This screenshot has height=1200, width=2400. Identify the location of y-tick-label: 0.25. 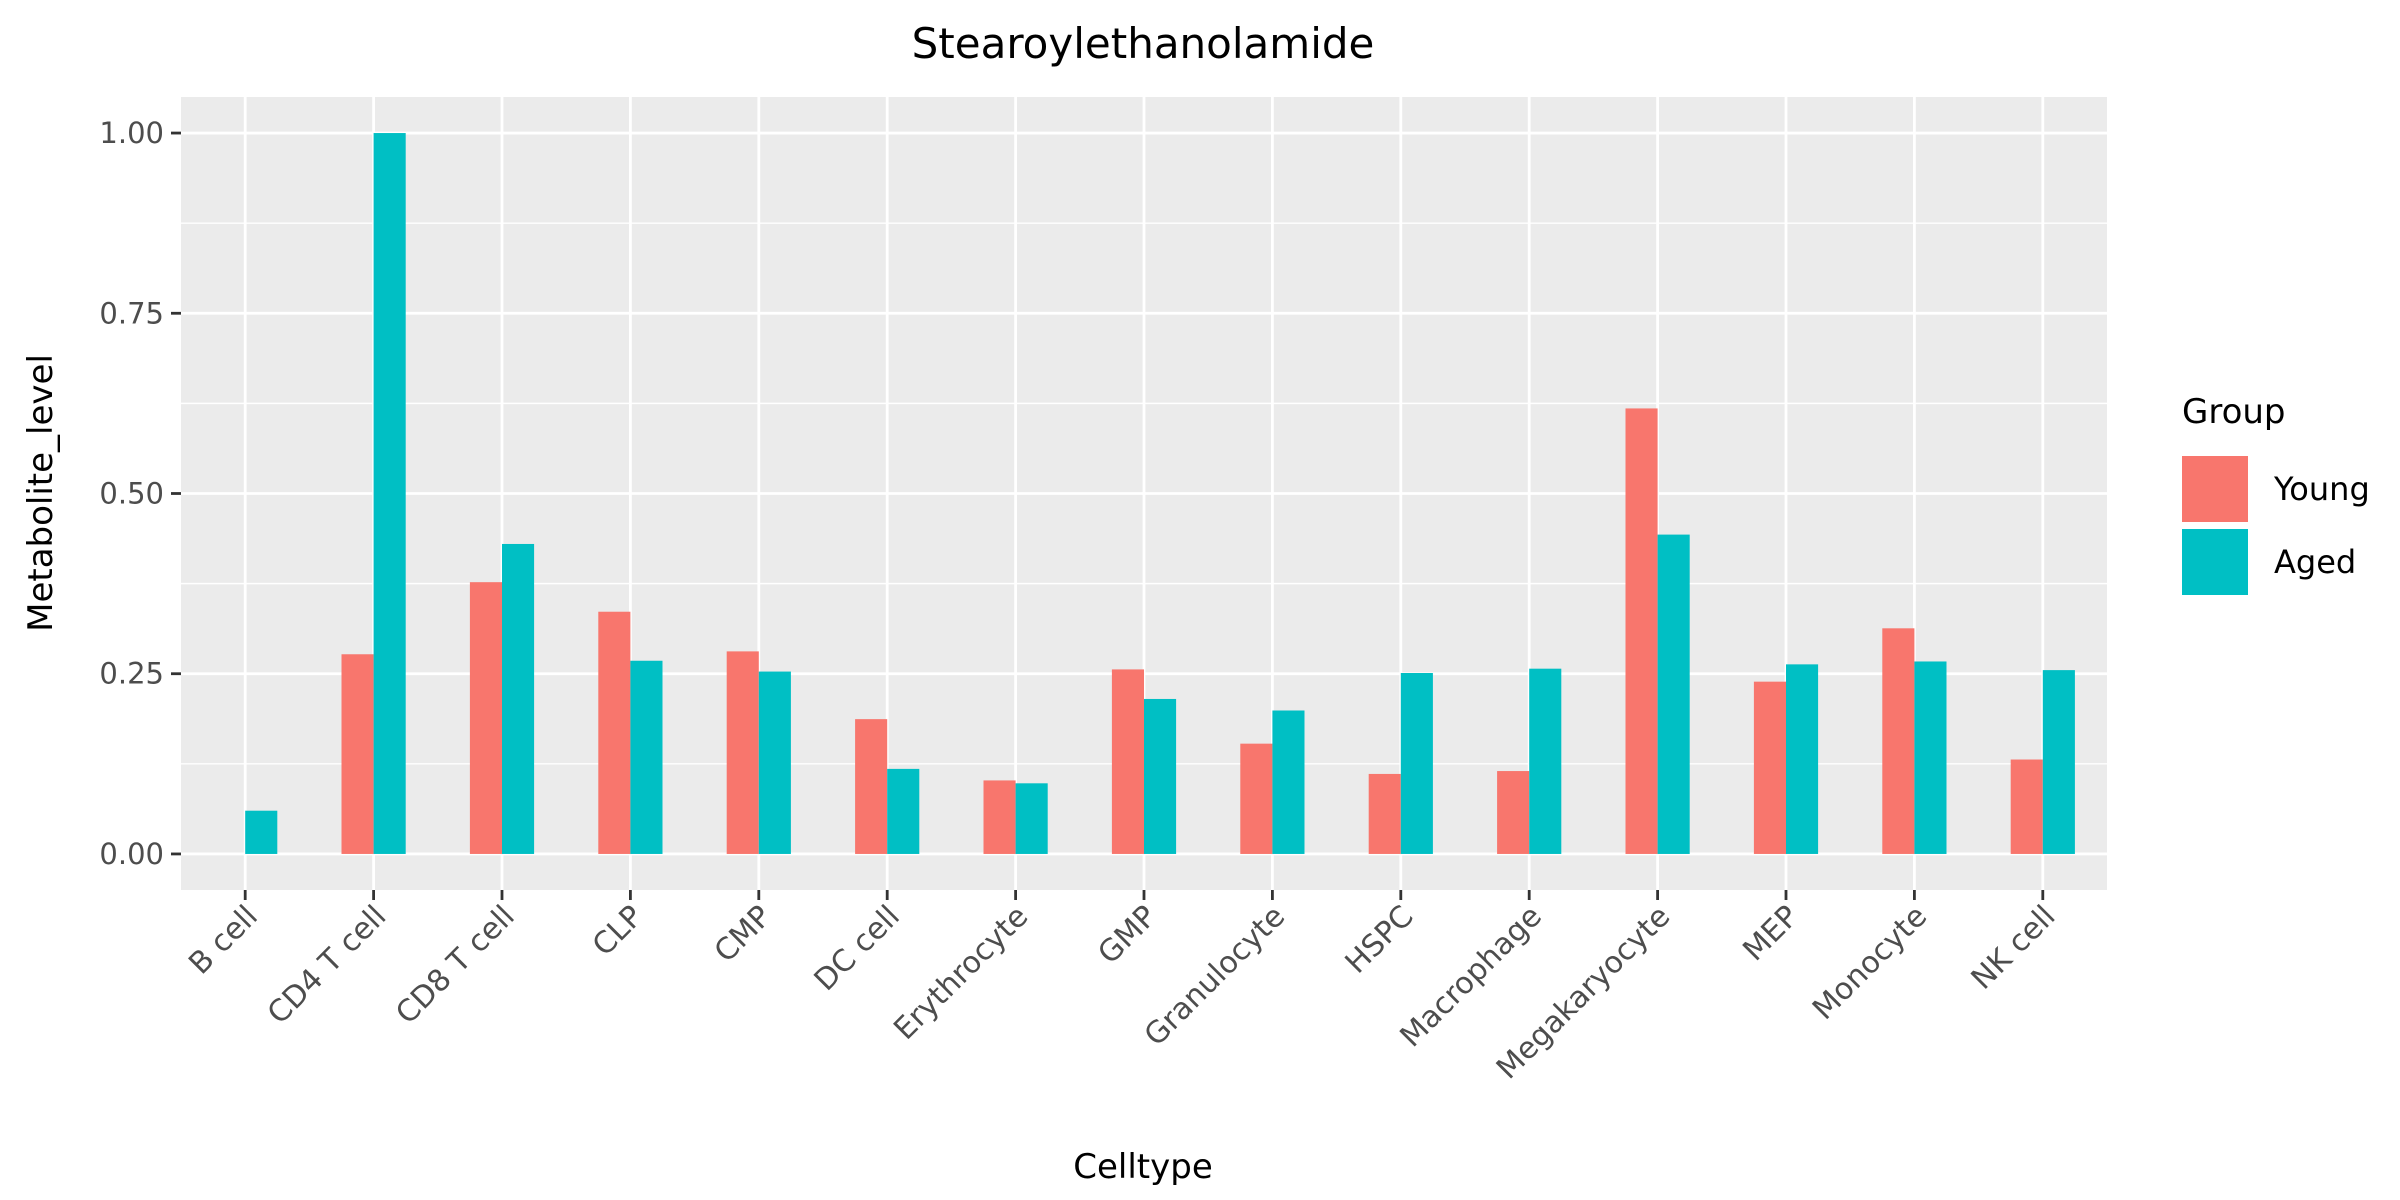
(131, 674).